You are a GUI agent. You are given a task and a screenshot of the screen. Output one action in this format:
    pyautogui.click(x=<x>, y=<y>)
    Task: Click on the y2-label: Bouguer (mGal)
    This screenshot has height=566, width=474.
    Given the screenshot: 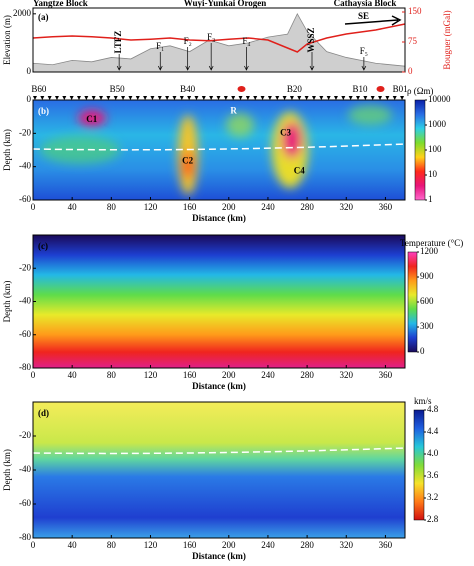 What is the action you would take?
    pyautogui.click(x=447, y=39)
    